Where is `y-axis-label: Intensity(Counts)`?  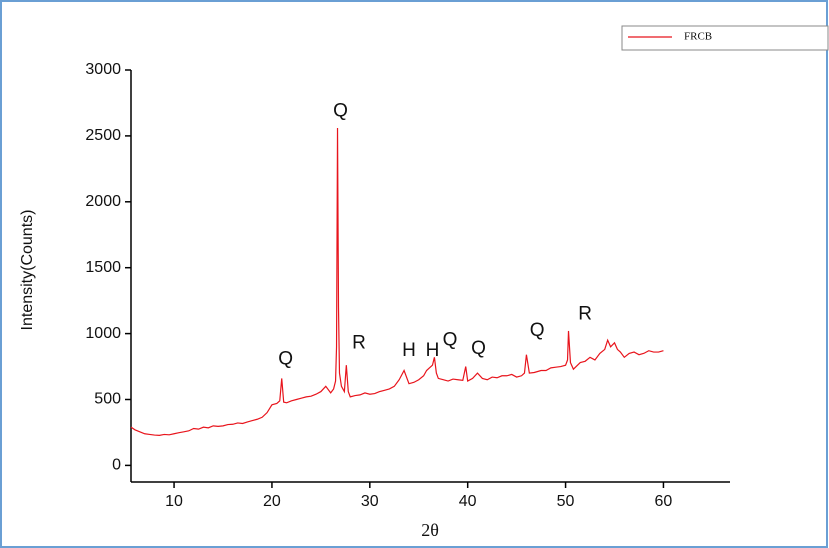
y-axis-label: Intensity(Counts) is located at coordinates (27, 270).